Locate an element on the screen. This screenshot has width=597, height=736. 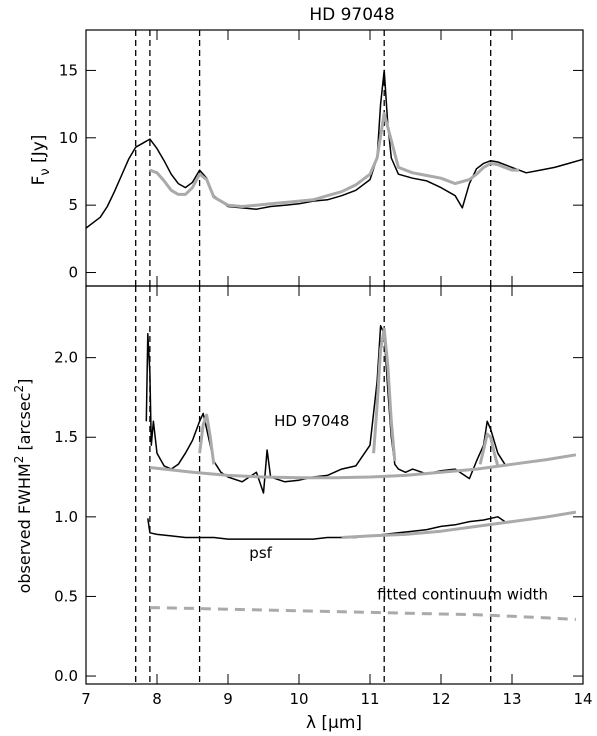
fwhm-y-tick-label: 1.5 is located at coordinates (66, 437).